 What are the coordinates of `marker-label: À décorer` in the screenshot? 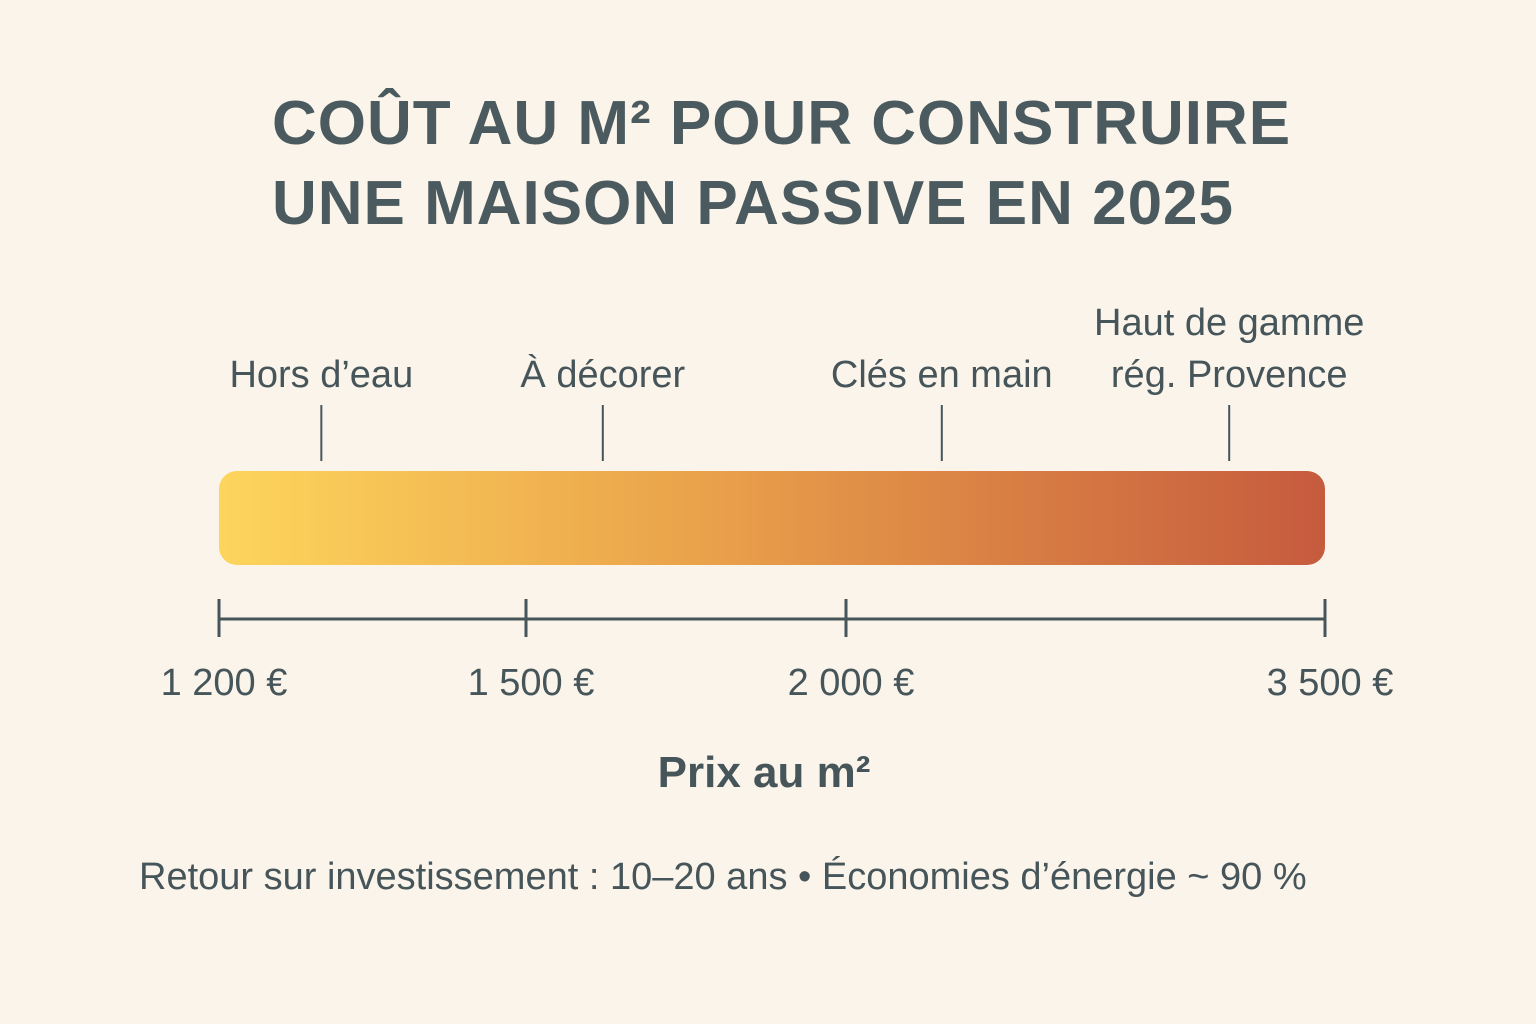 It's located at (602, 374).